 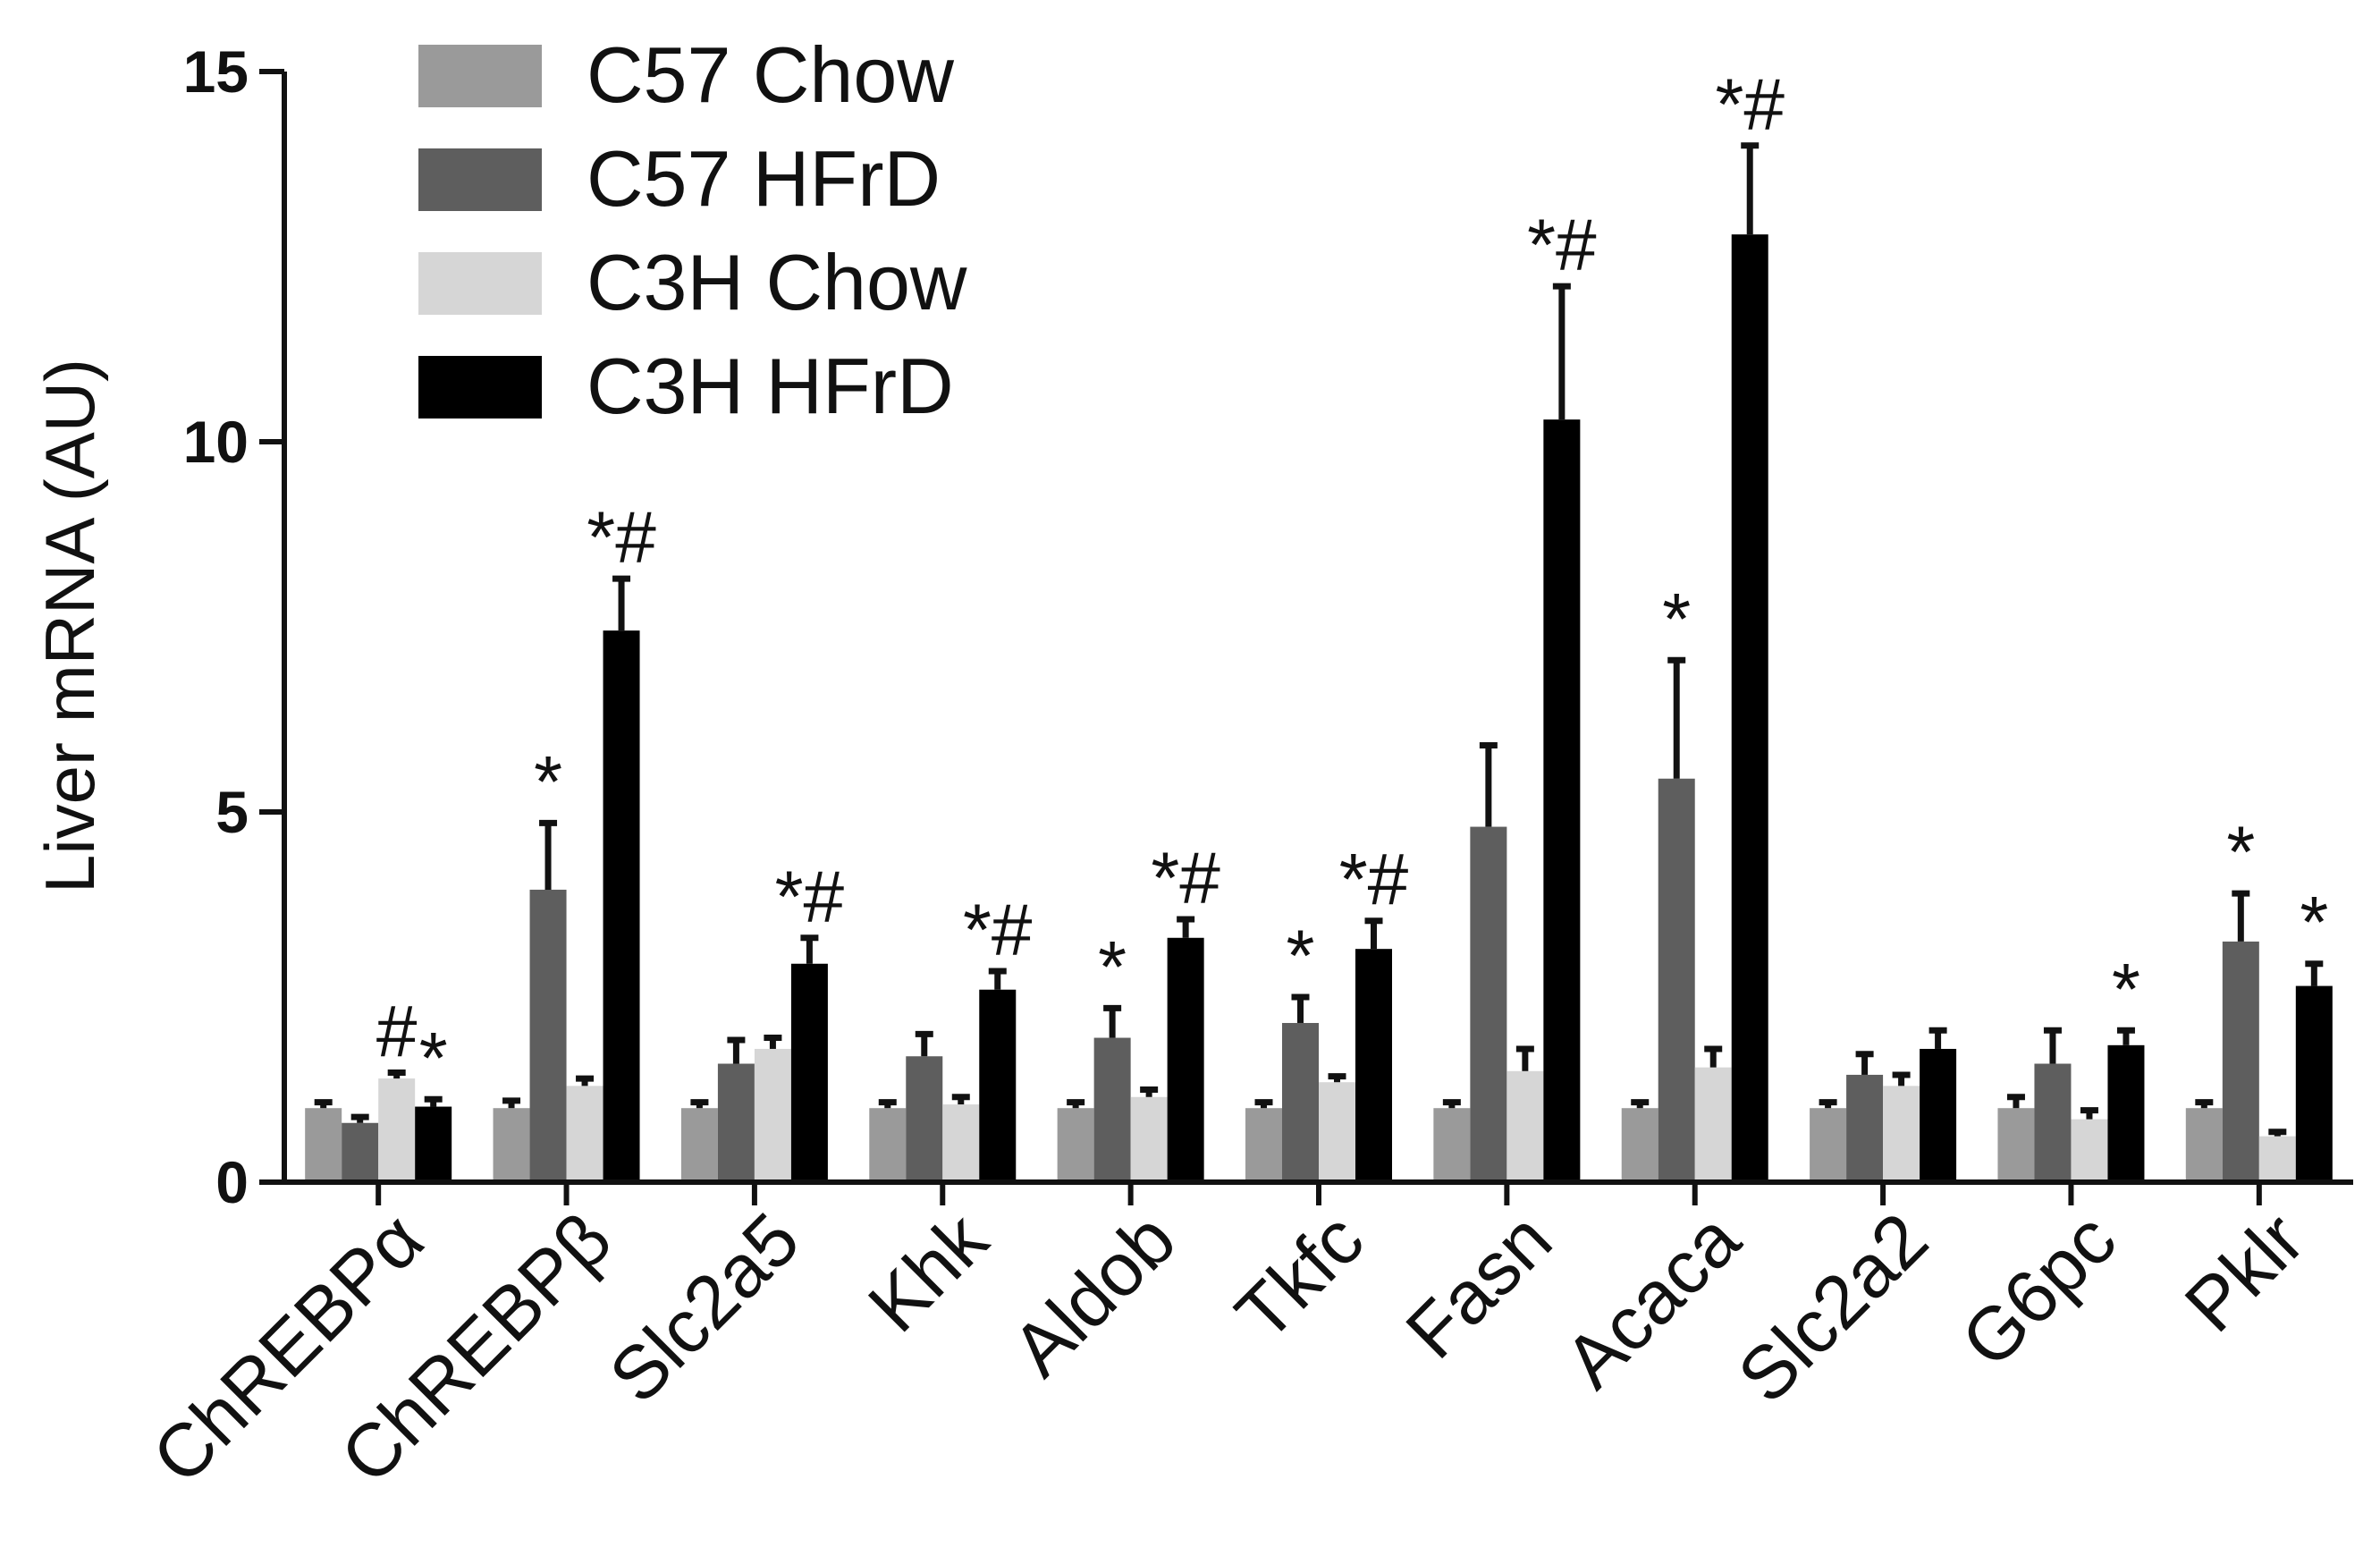 What do you see at coordinates (232, 812) in the screenshot?
I see `y-tick-label: 5` at bounding box center [232, 812].